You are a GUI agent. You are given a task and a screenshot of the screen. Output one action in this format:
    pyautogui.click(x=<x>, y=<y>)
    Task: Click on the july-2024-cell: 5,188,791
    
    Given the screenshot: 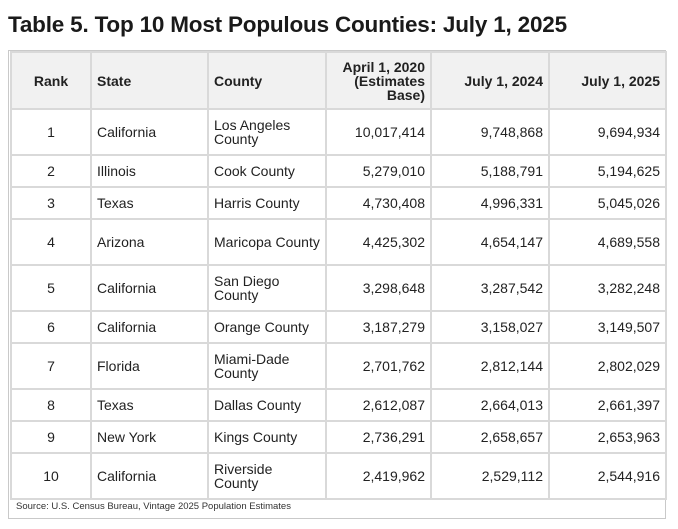 What is the action you would take?
    pyautogui.click(x=490, y=171)
    